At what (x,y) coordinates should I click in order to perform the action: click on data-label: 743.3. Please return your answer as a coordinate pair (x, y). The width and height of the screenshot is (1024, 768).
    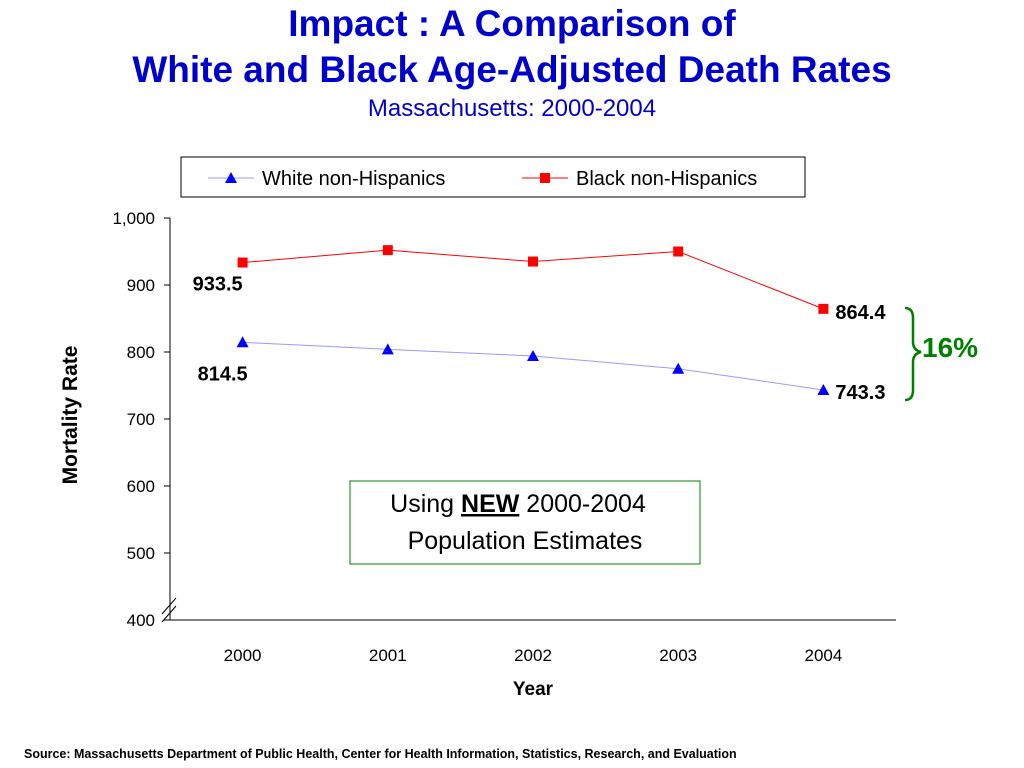
    Looking at the image, I should click on (860, 393).